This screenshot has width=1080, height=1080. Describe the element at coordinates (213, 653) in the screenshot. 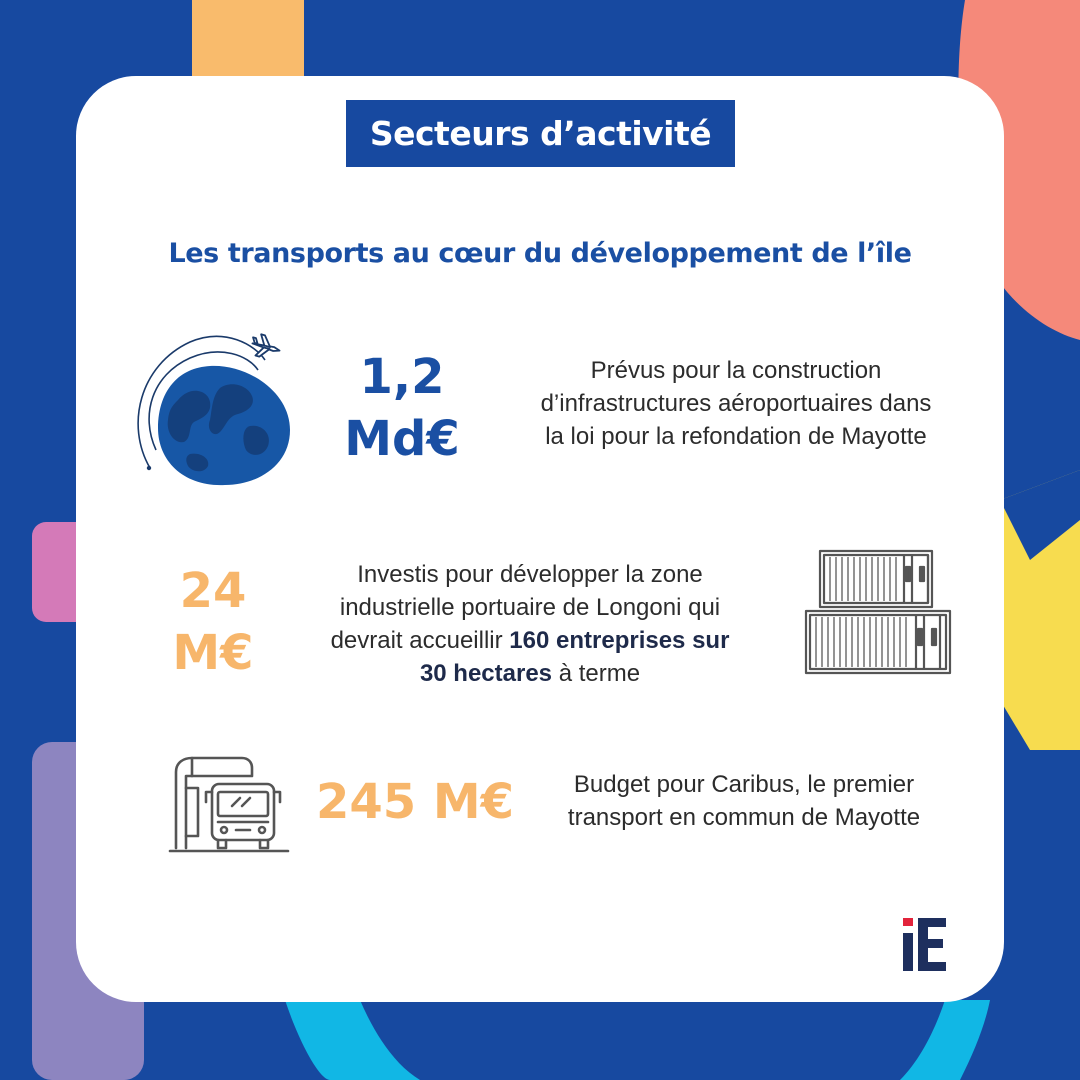

I see `port-budget-value-line2: M€` at that location.